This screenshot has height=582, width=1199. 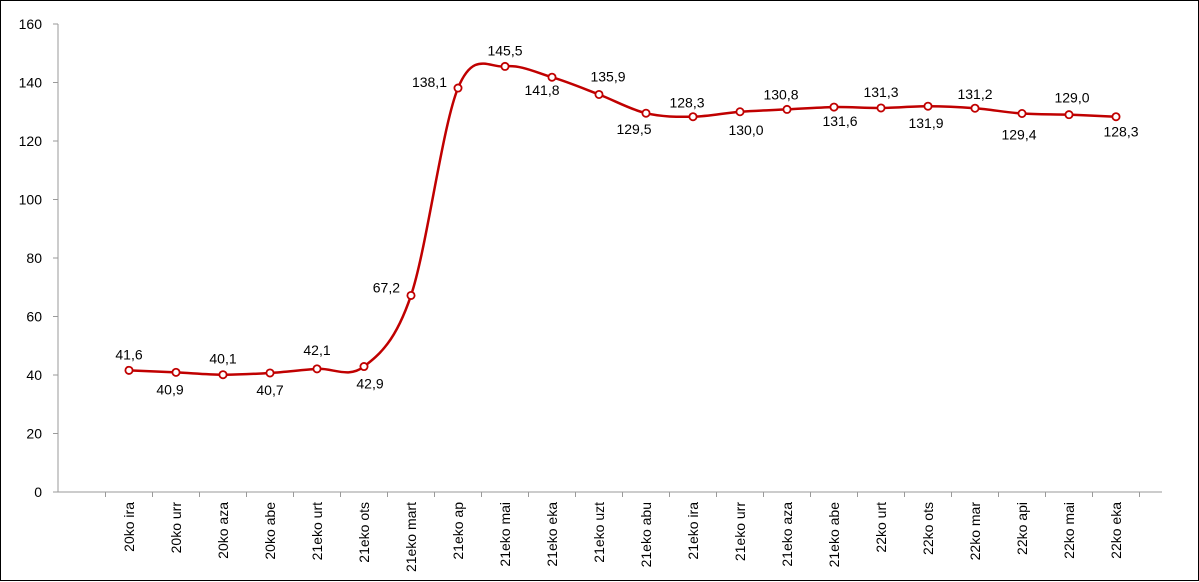 I want to click on x-tick-label: 20ko abe, so click(x=270, y=531).